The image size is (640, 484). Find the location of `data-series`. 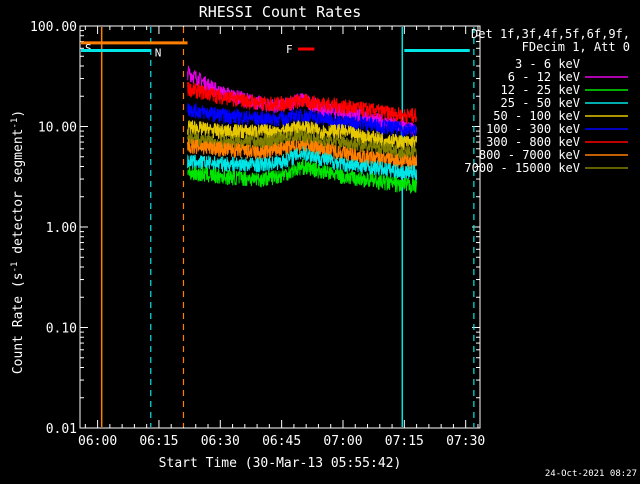

data-series is located at coordinates (302, 130).